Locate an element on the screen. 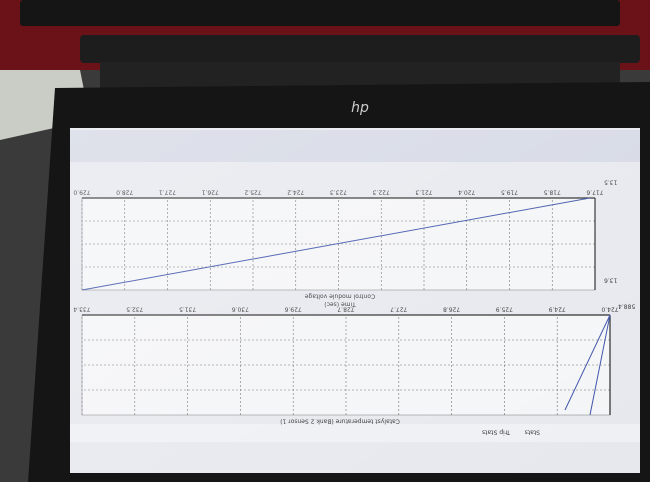 This screenshot has height=482, width=650. keys is located at coordinates (320, 13).